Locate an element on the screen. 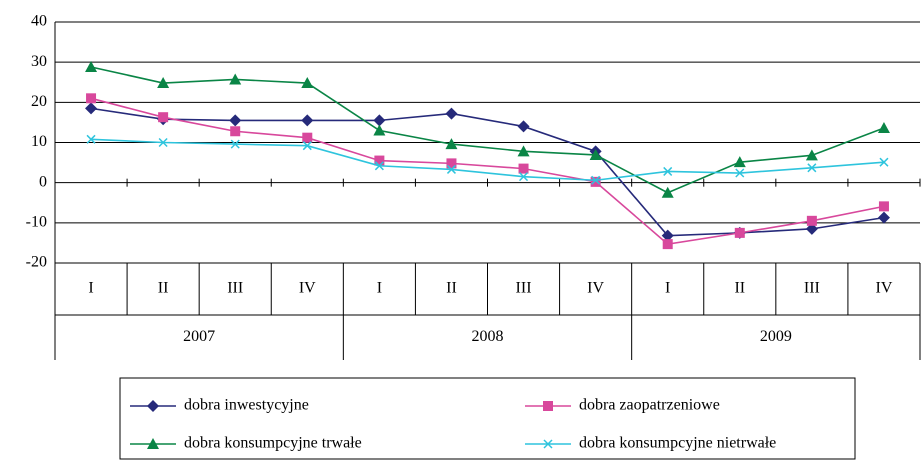  y-tick-label: 30 is located at coordinates (39, 61).